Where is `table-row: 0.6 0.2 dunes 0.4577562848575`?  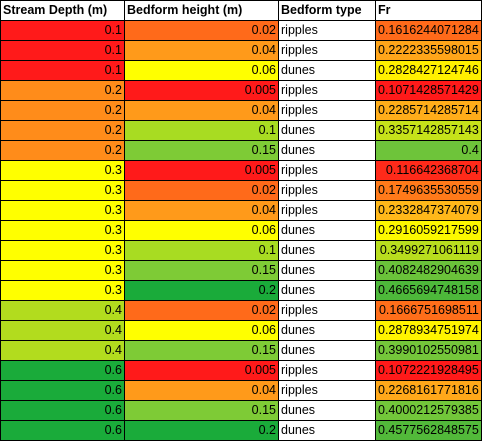 table-row: 0.6 0.2 dunes 0.4577562848575 is located at coordinates (241, 430).